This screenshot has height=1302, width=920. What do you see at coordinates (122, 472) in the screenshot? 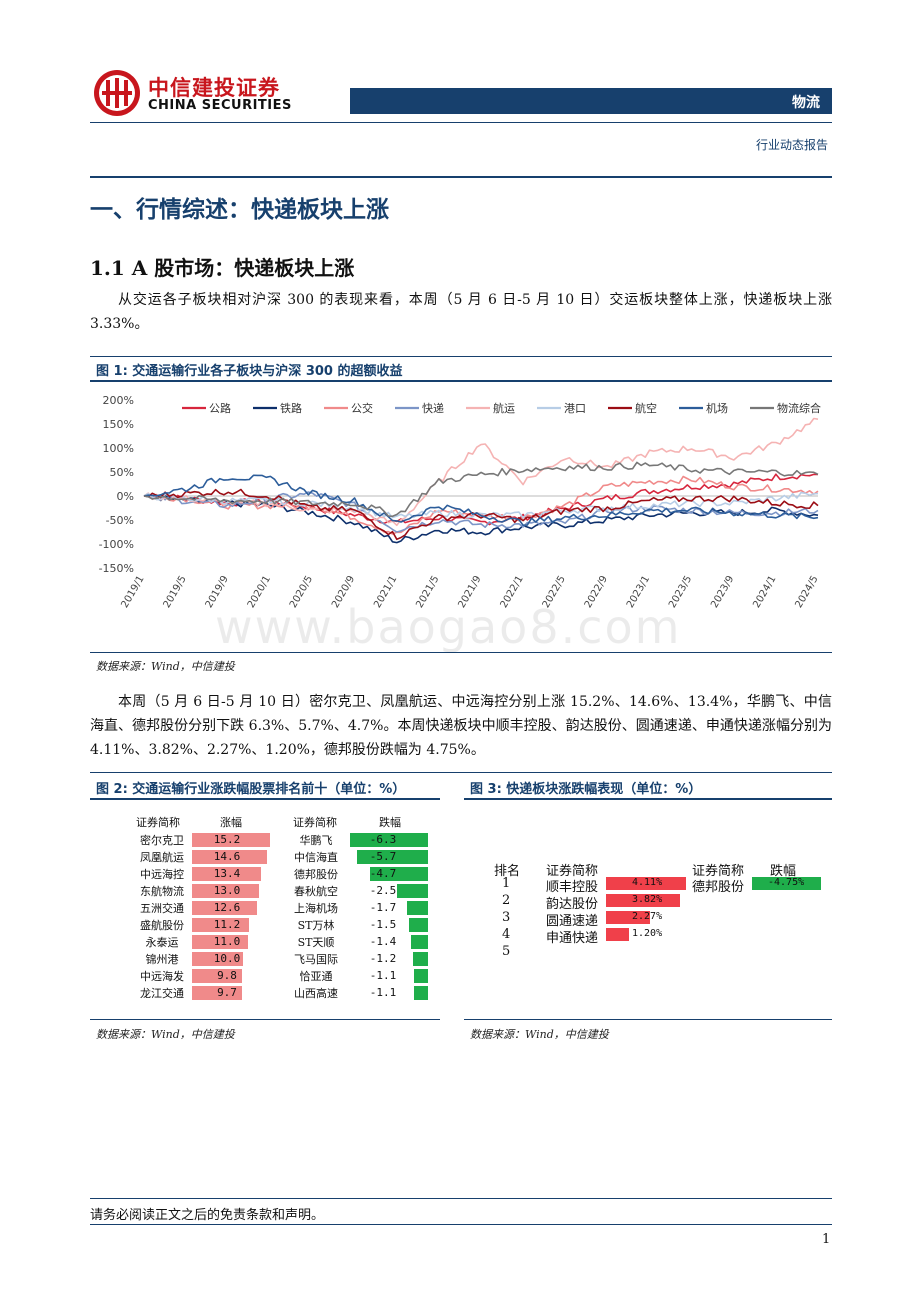
I see `y-tick-label: 50%` at bounding box center [122, 472].